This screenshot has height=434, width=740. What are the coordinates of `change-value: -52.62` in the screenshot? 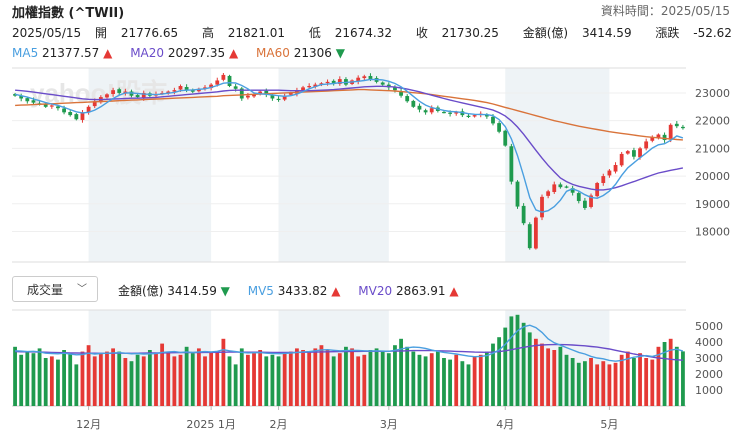 It's located at (712, 33).